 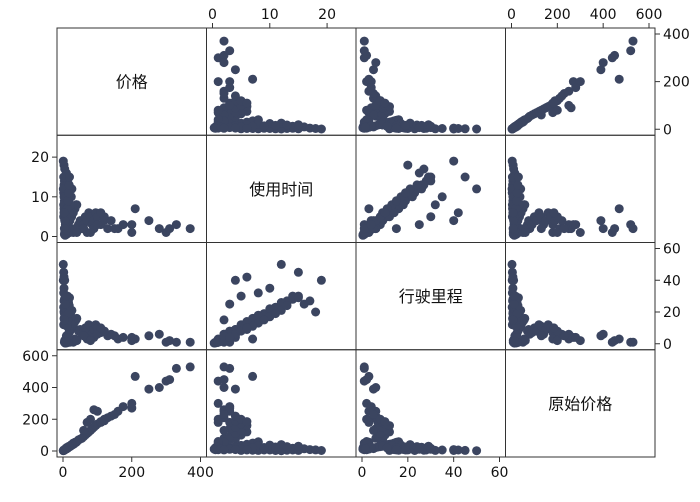 What do you see at coordinates (511, 15) in the screenshot?
I see `x-tick-label: 0` at bounding box center [511, 15].